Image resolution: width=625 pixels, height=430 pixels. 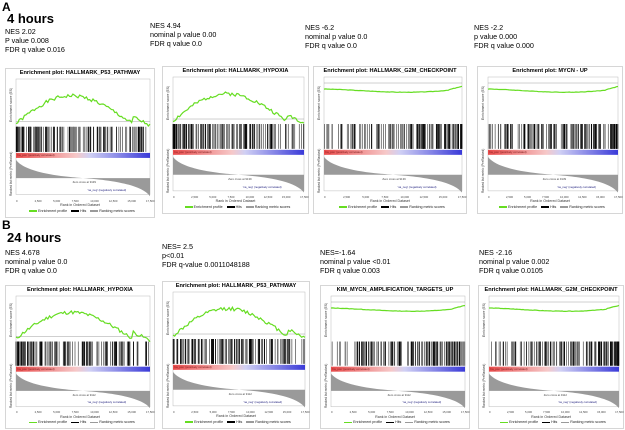 What do you see at coordinates (113, 412) in the screenshot?
I see `x-tick-label: 12,500` at bounding box center [113, 412].